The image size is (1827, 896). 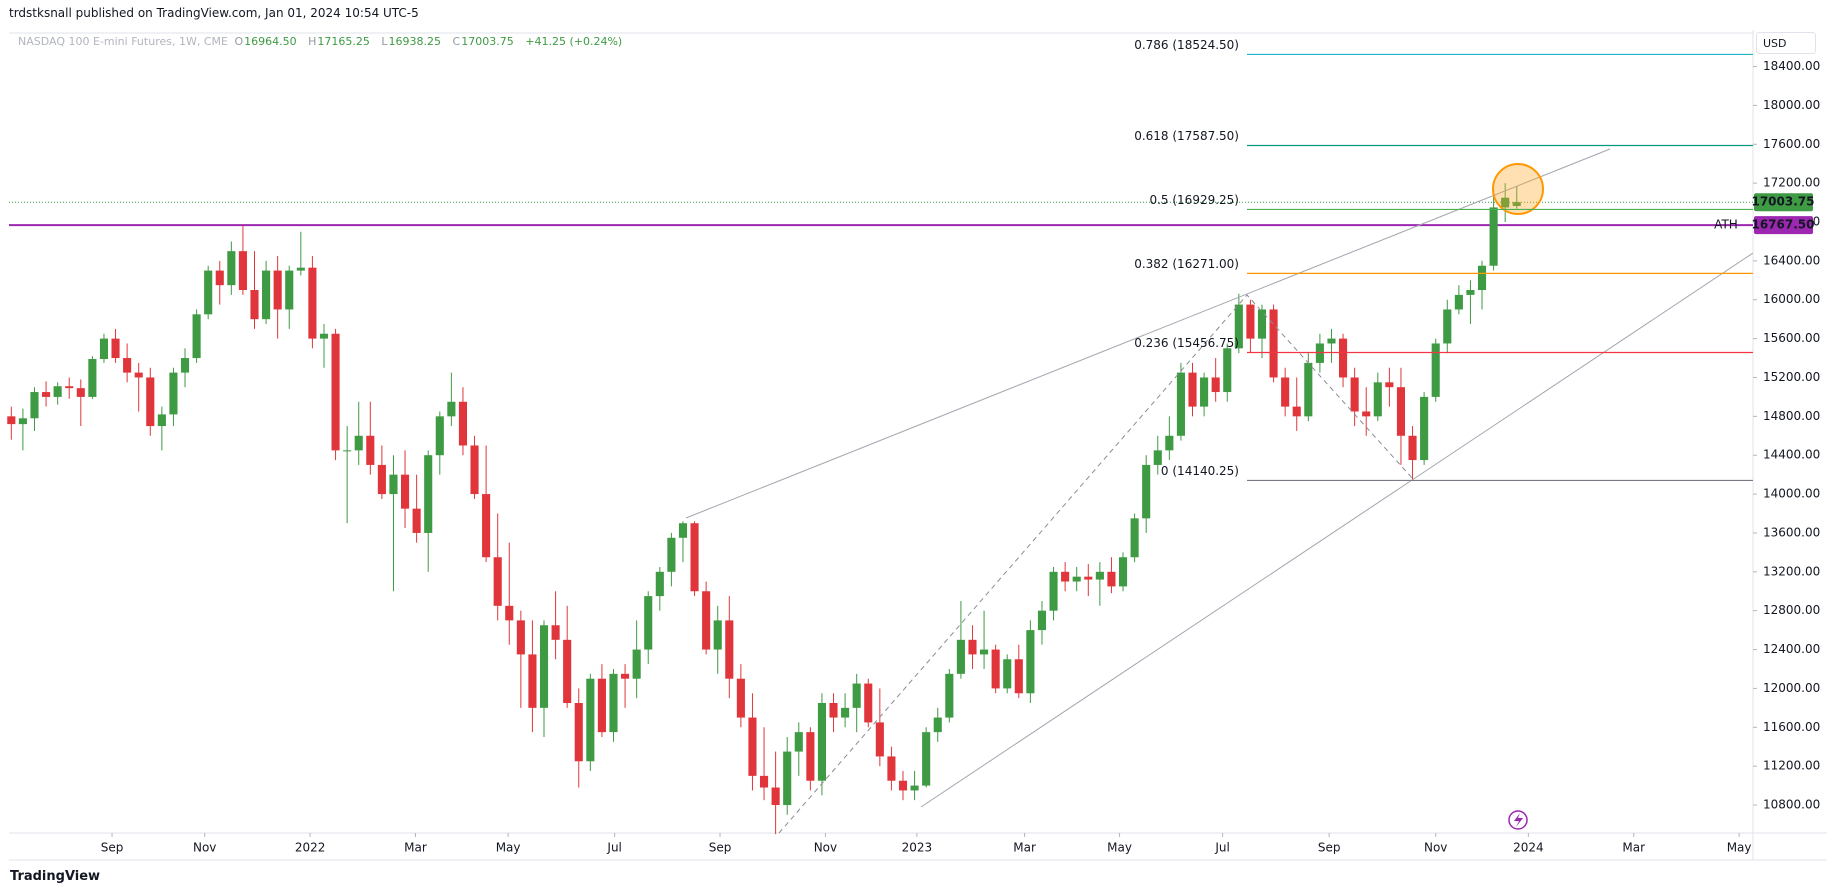 I want to click on event-icon, so click(x=1518, y=820).